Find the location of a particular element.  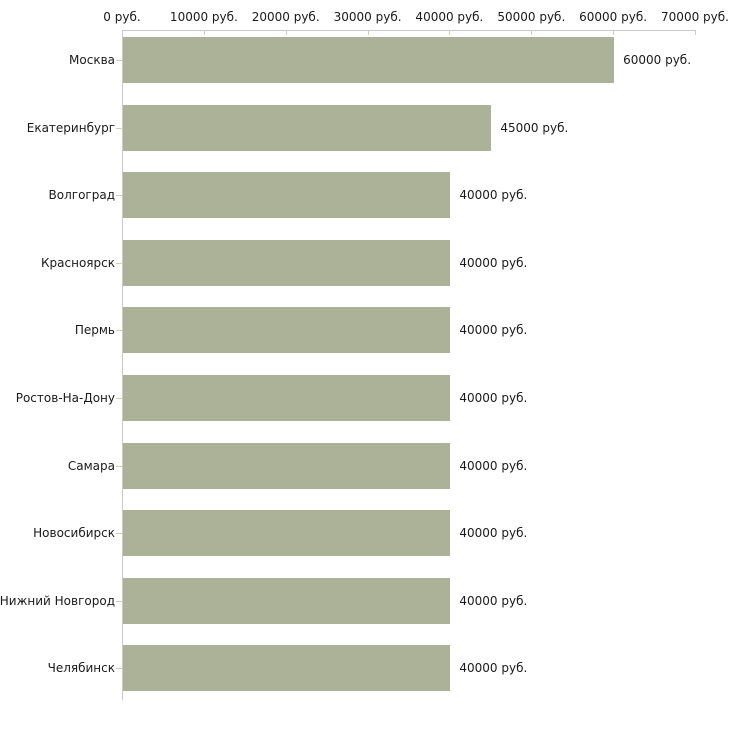

x-axis-tick-label: 20000 руб. is located at coordinates (285, 17).